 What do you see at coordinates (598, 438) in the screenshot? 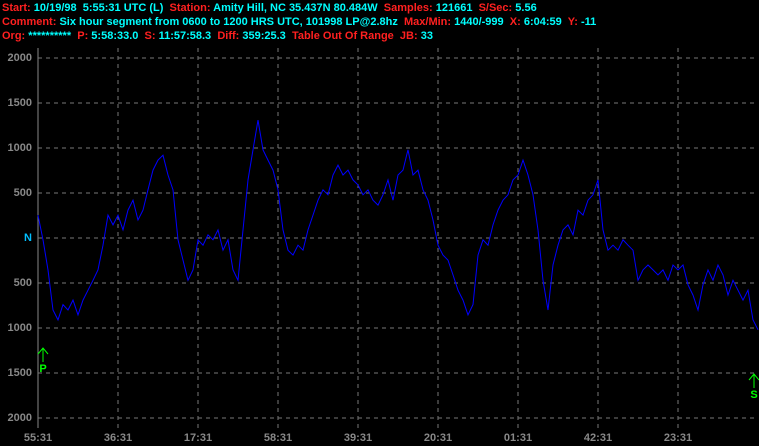
I see `x-tick-label: 42:31` at bounding box center [598, 438].